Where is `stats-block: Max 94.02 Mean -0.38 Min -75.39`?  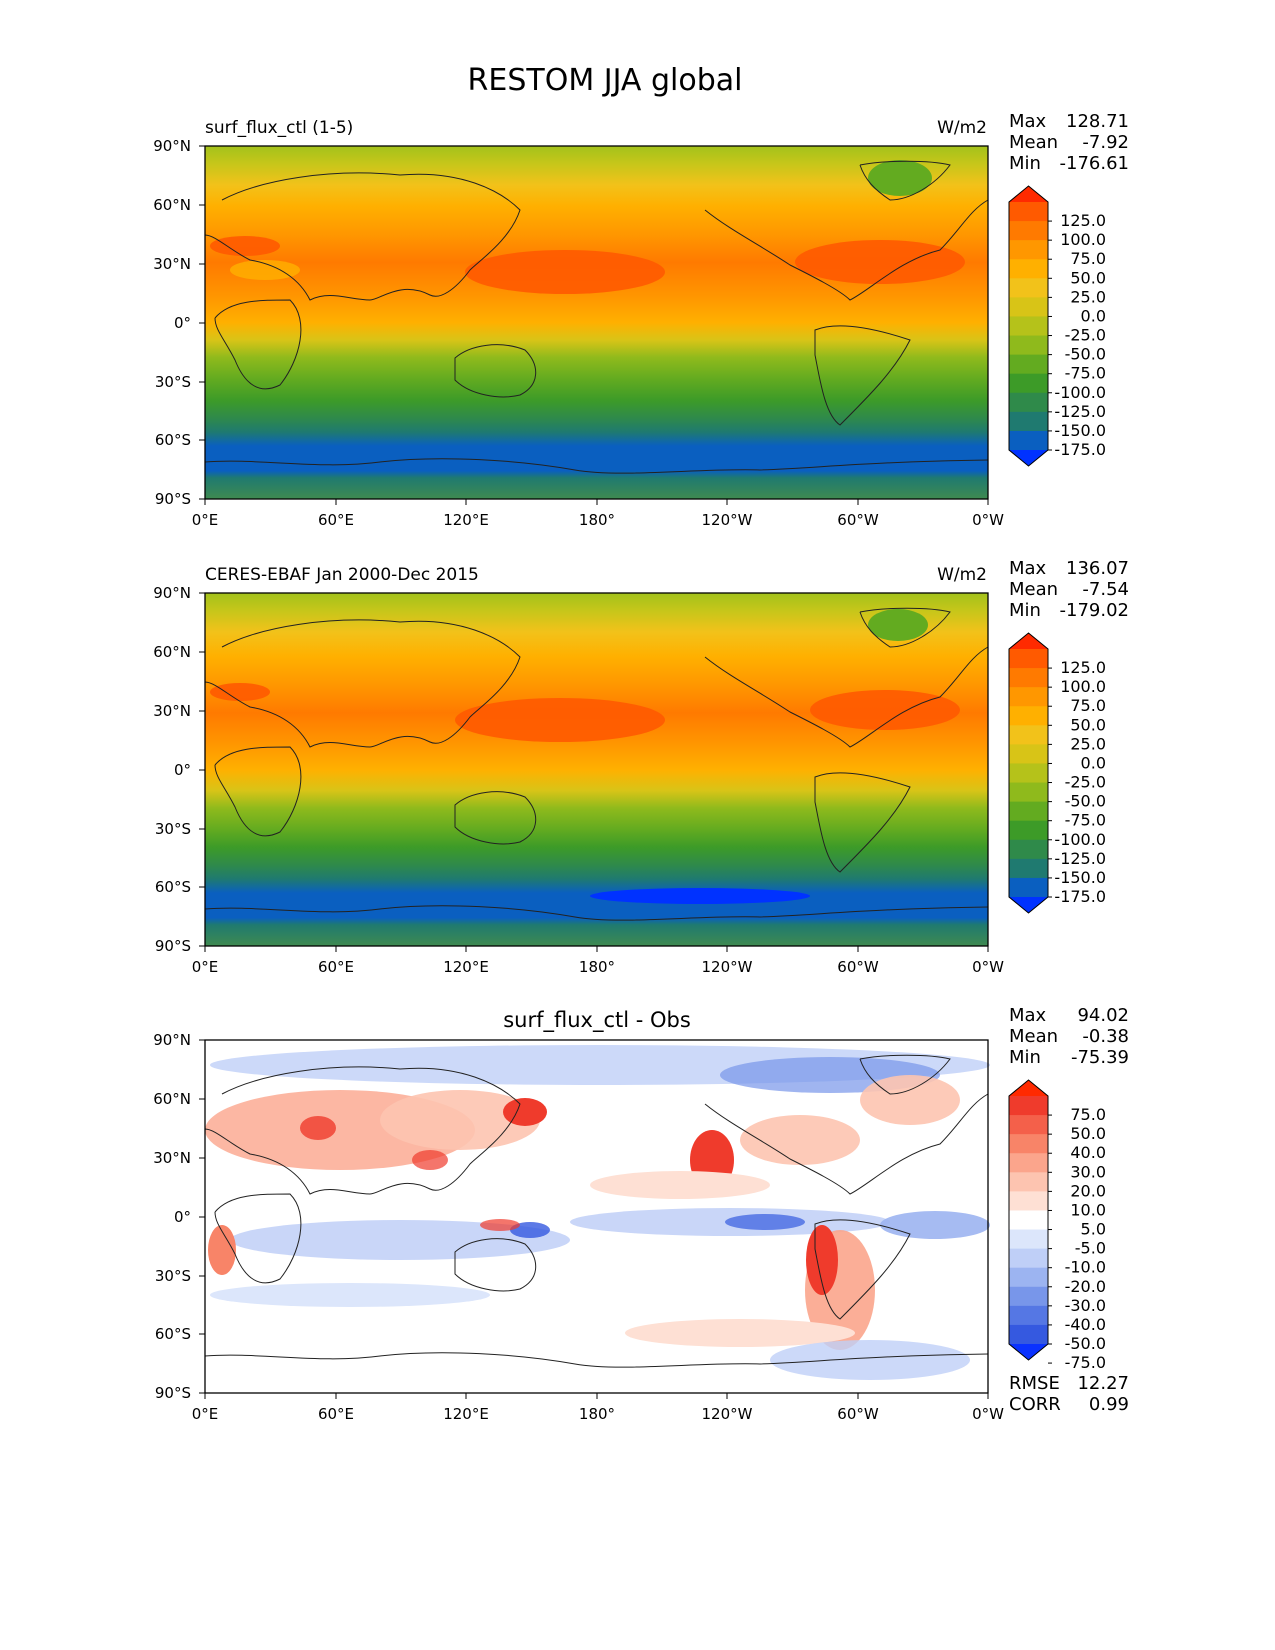 stats-block: Max 94.02 Mean -0.38 Min -75.39 is located at coordinates (1069, 1036).